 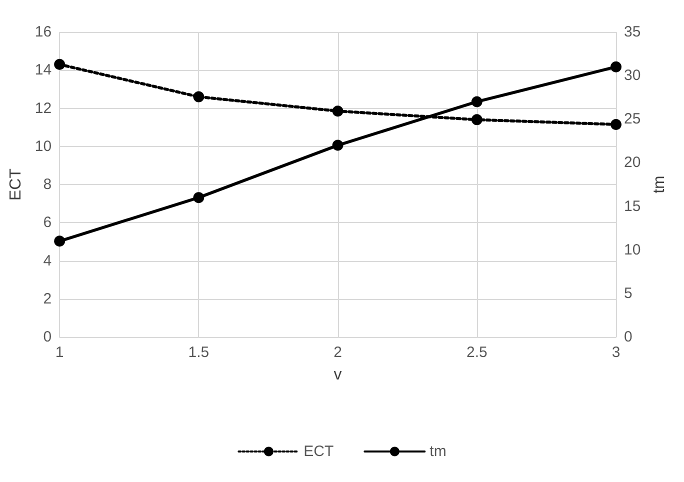 What do you see at coordinates (59, 352) in the screenshot?
I see `x-tick-label: 1` at bounding box center [59, 352].